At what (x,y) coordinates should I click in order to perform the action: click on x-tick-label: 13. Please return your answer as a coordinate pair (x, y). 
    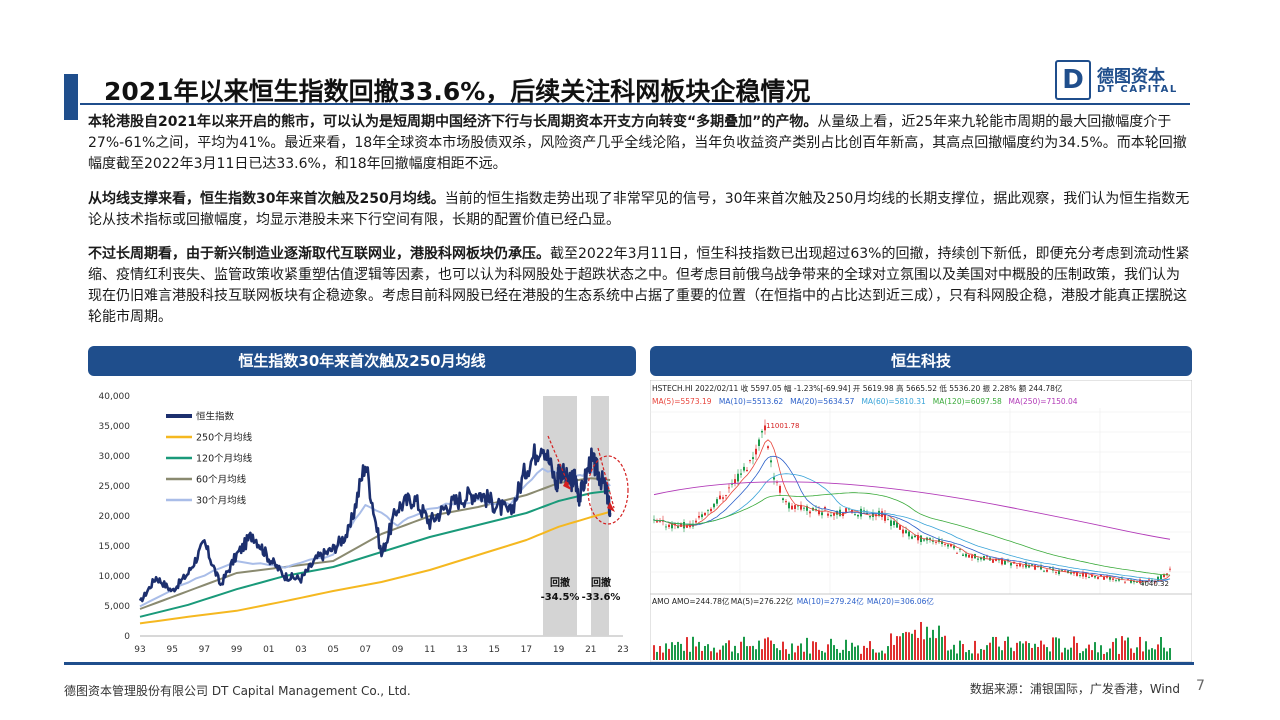
    Looking at the image, I should click on (461, 650).